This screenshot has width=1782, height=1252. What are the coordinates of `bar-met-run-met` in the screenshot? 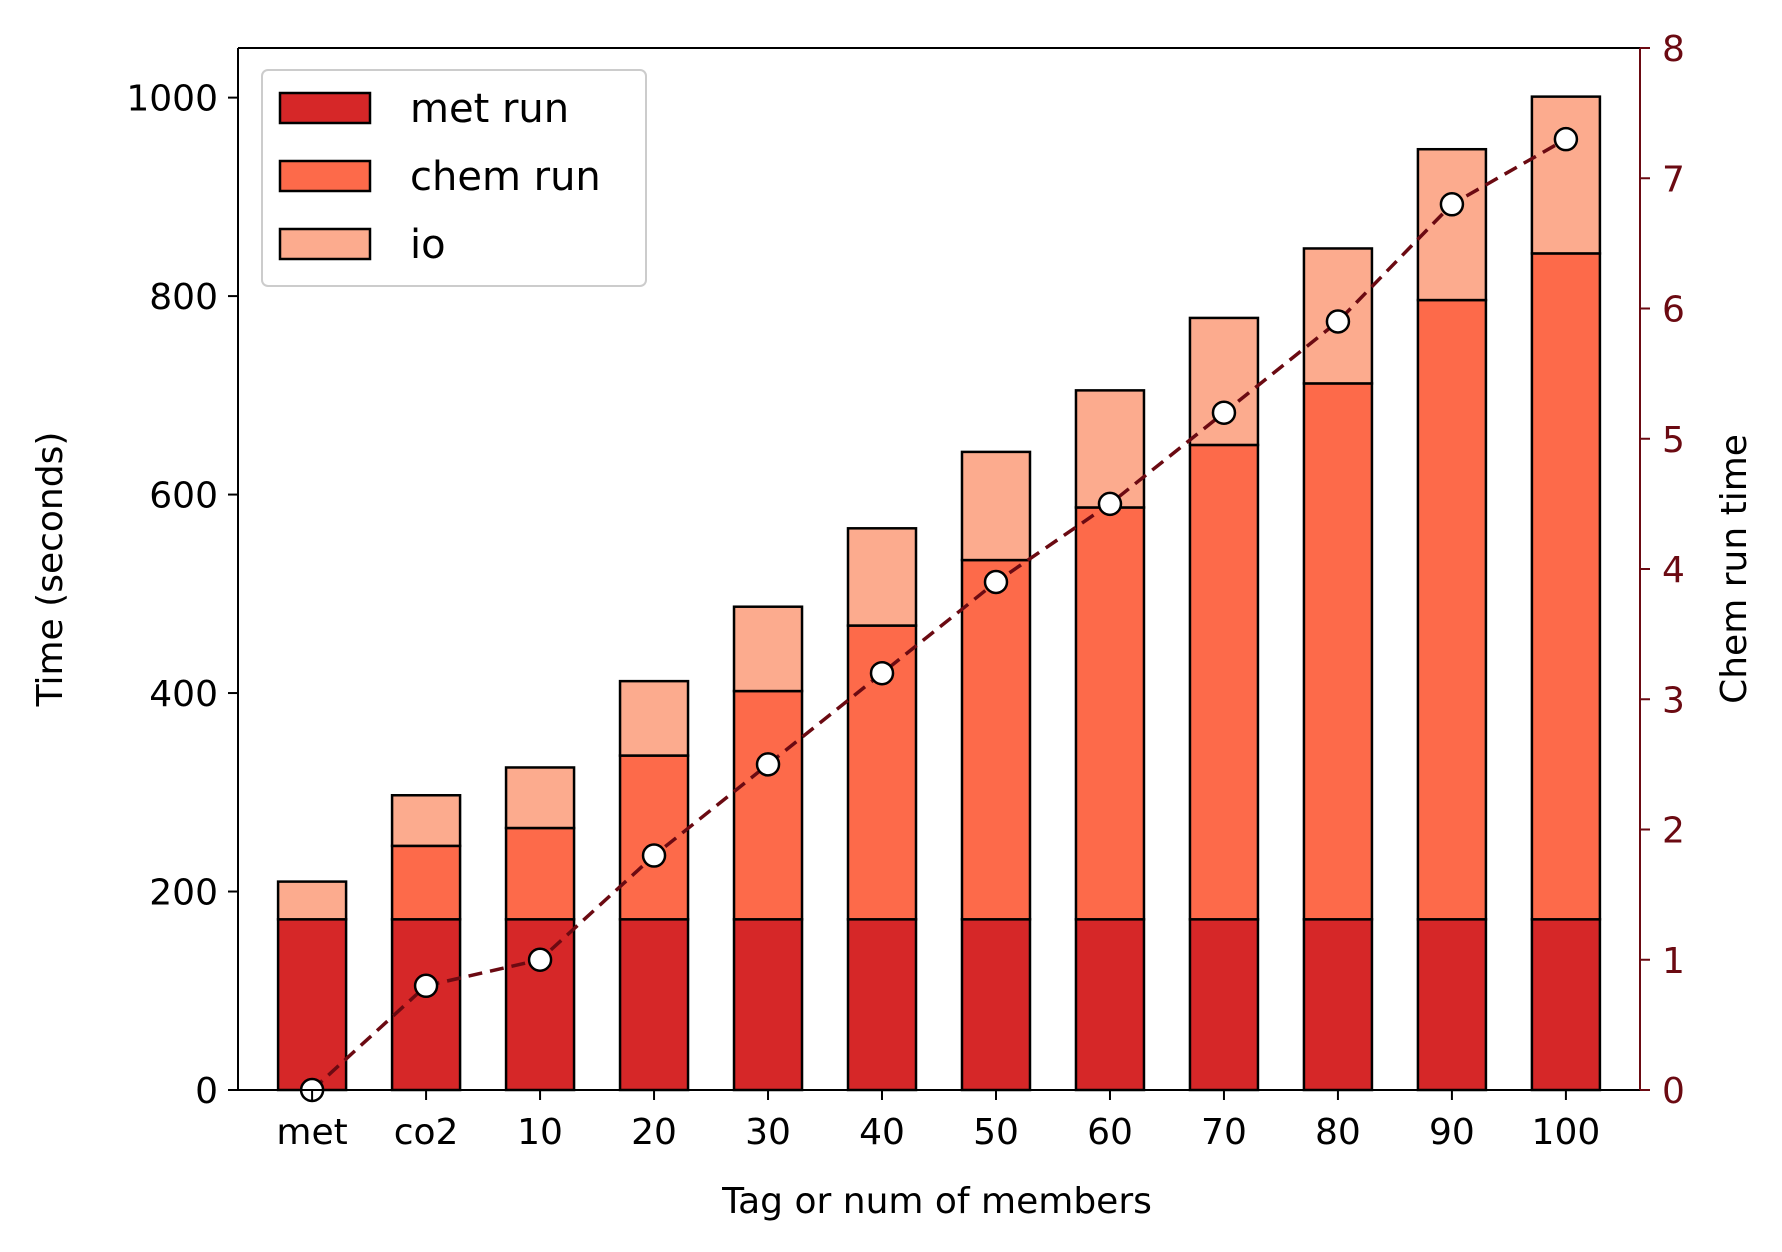 It's located at (312, 1005).